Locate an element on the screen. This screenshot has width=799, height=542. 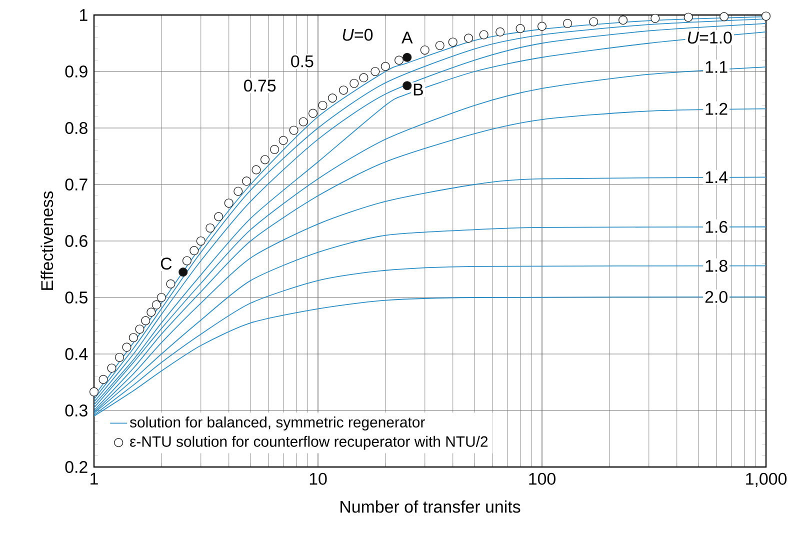
legend-label: solution for balanced, symmetric regenerator is located at coordinates (277, 423).